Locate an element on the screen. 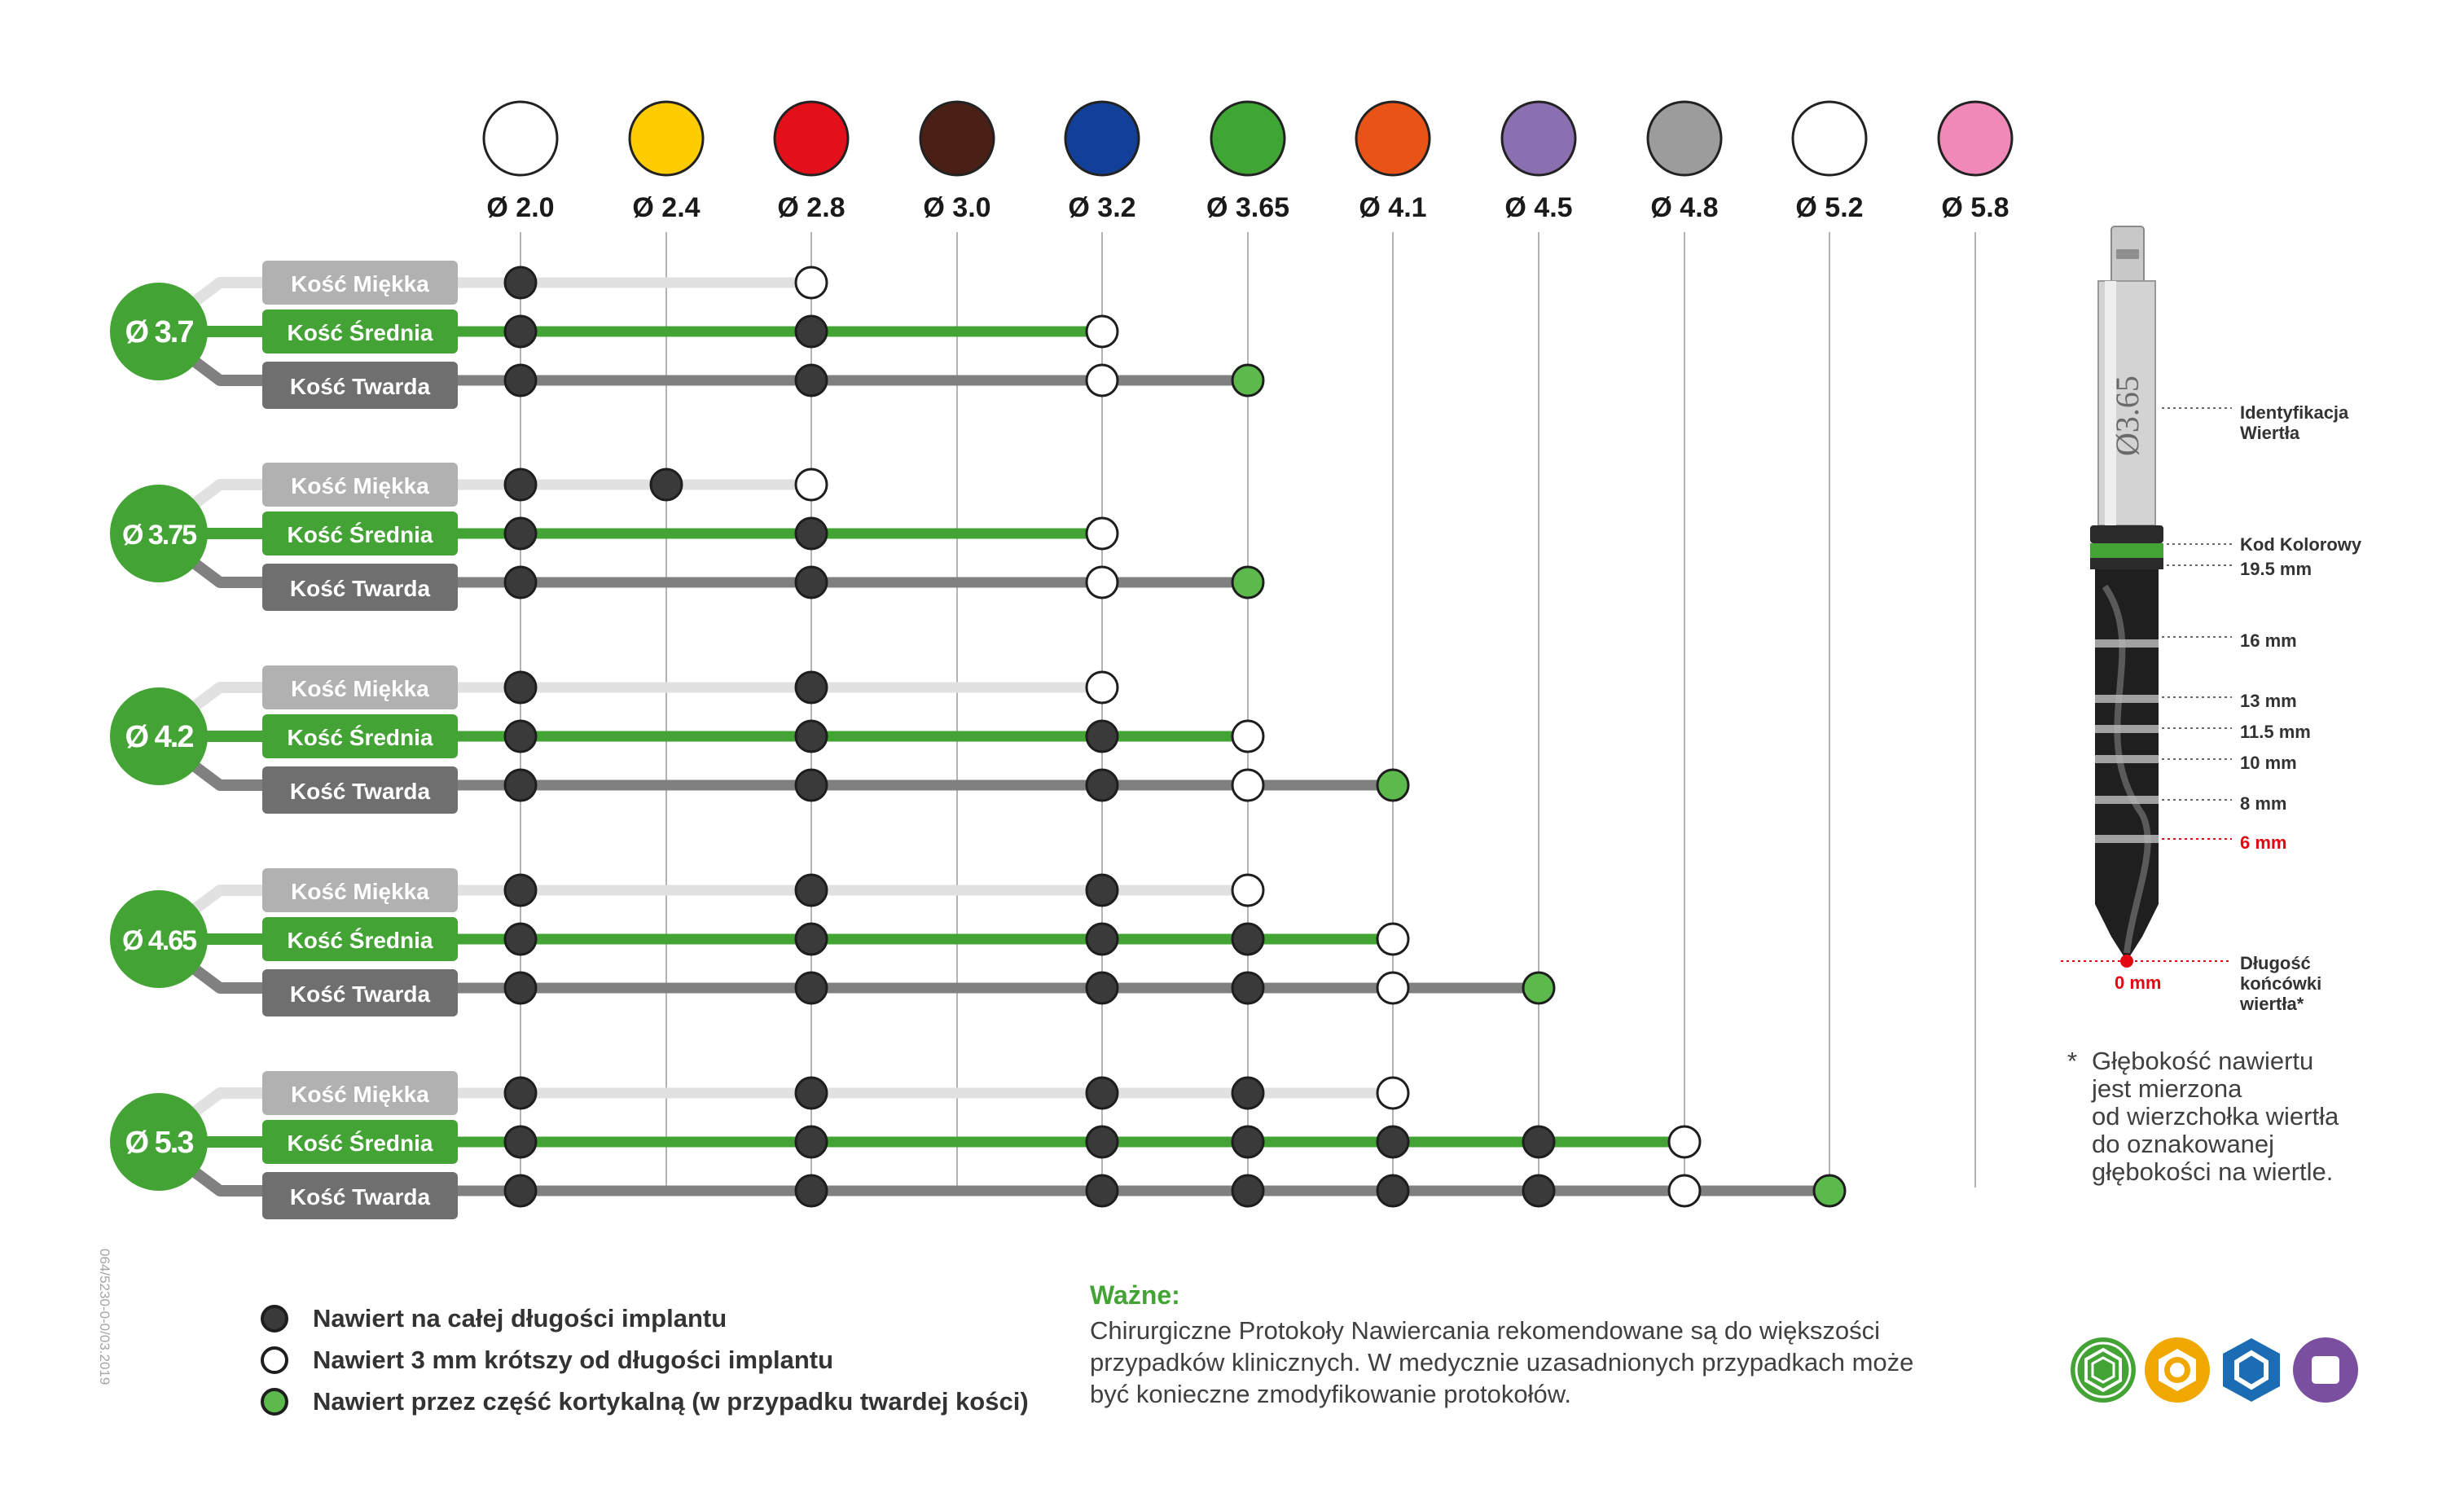  cortical-marker-icon is located at coordinates (274, 1402).